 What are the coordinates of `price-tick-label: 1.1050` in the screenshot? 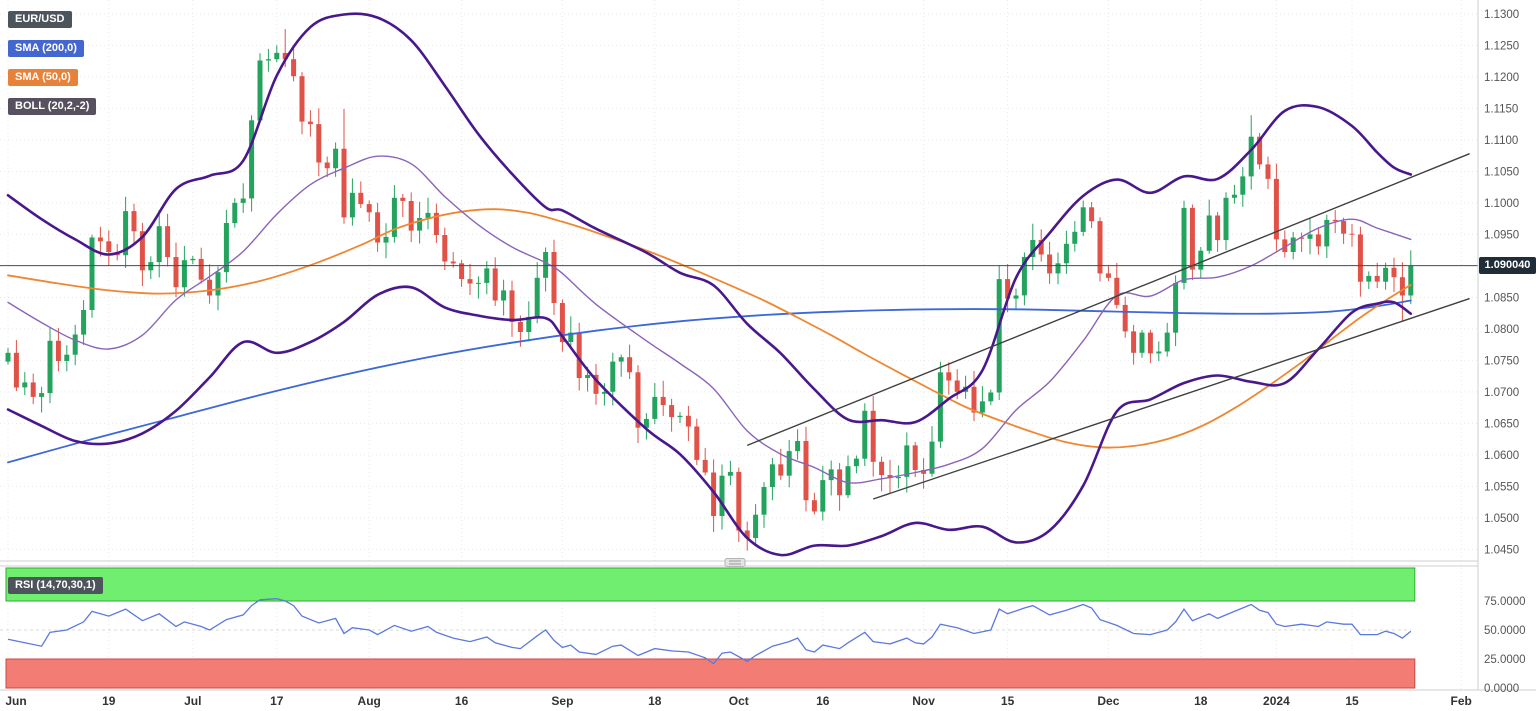 It's located at (1501, 172).